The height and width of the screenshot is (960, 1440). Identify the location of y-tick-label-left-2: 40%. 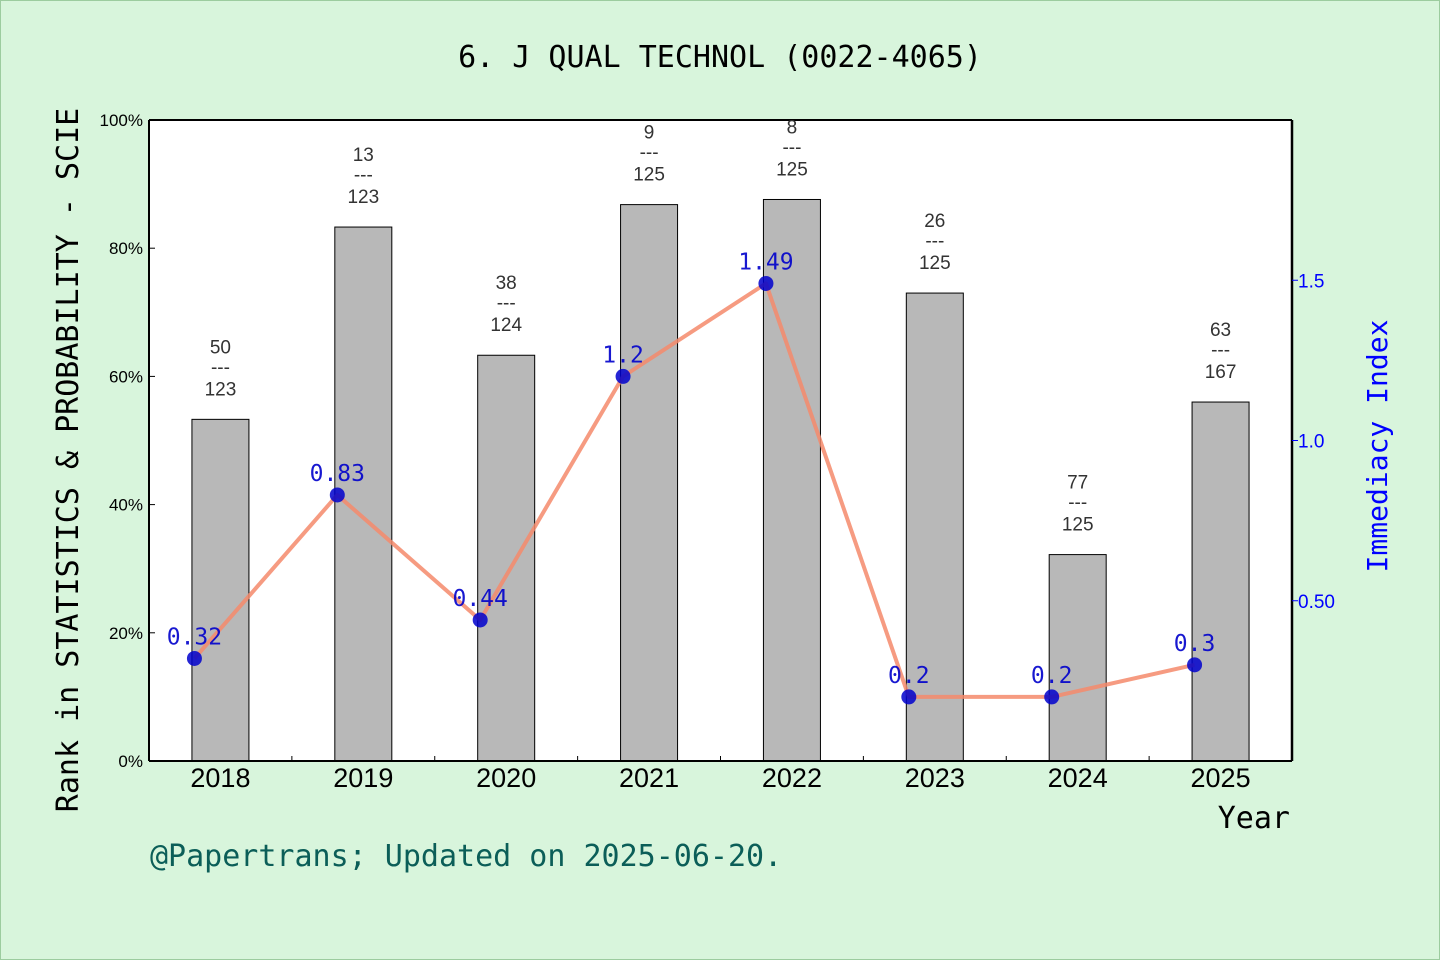
(126, 505).